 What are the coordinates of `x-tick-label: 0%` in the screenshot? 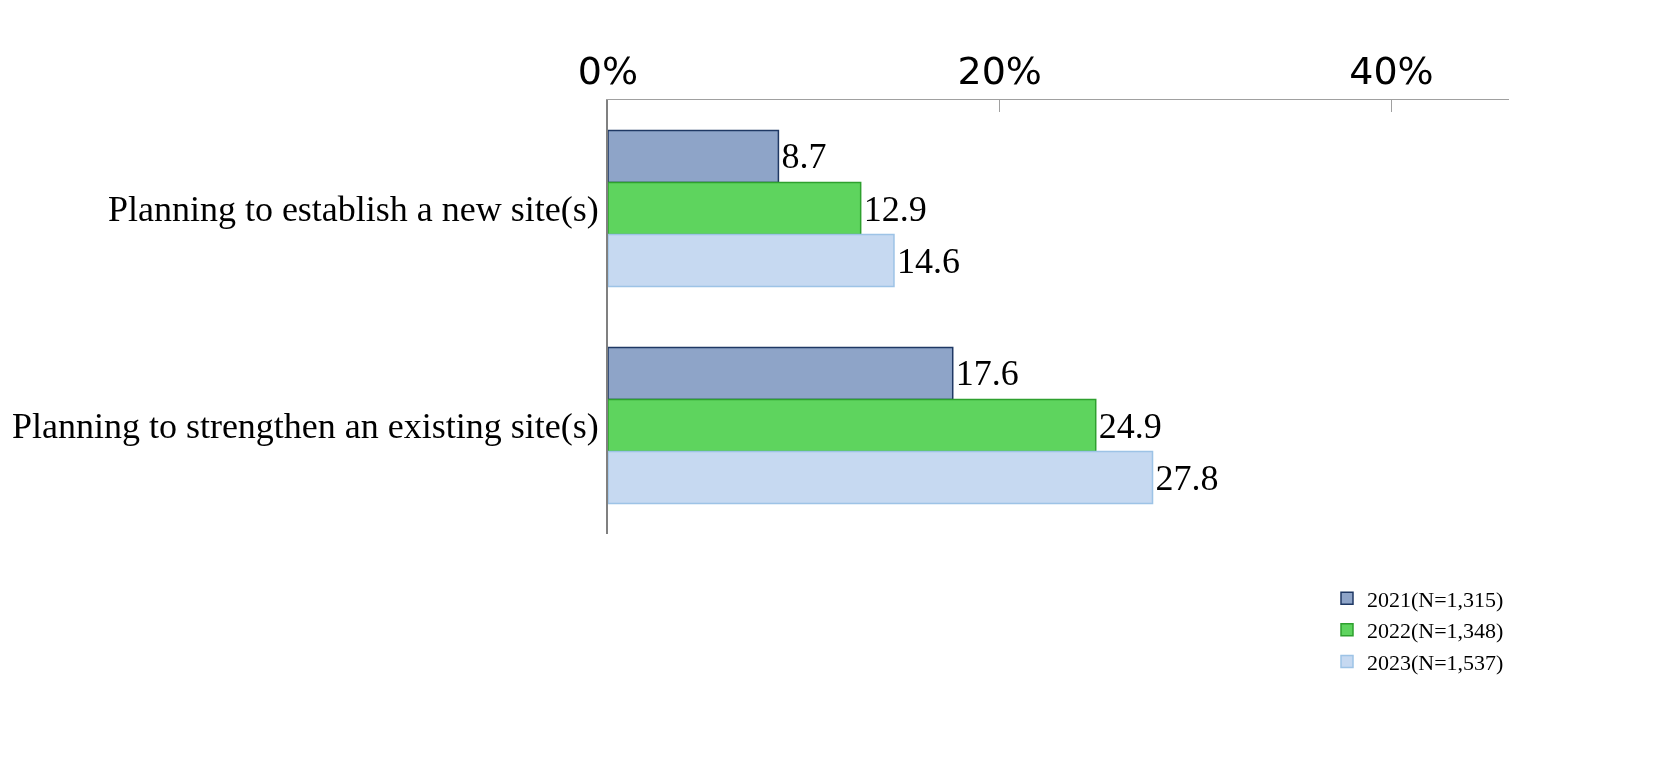 It's located at (608, 70).